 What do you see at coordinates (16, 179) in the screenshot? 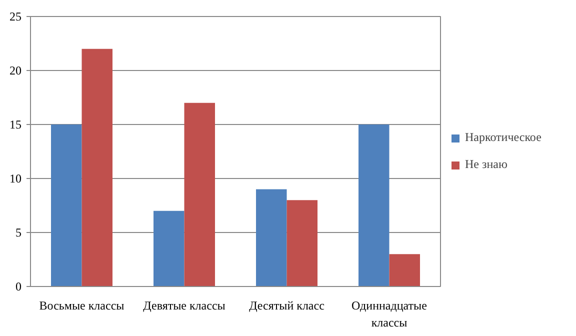
I see `y-tick-label: 10` at bounding box center [16, 179].